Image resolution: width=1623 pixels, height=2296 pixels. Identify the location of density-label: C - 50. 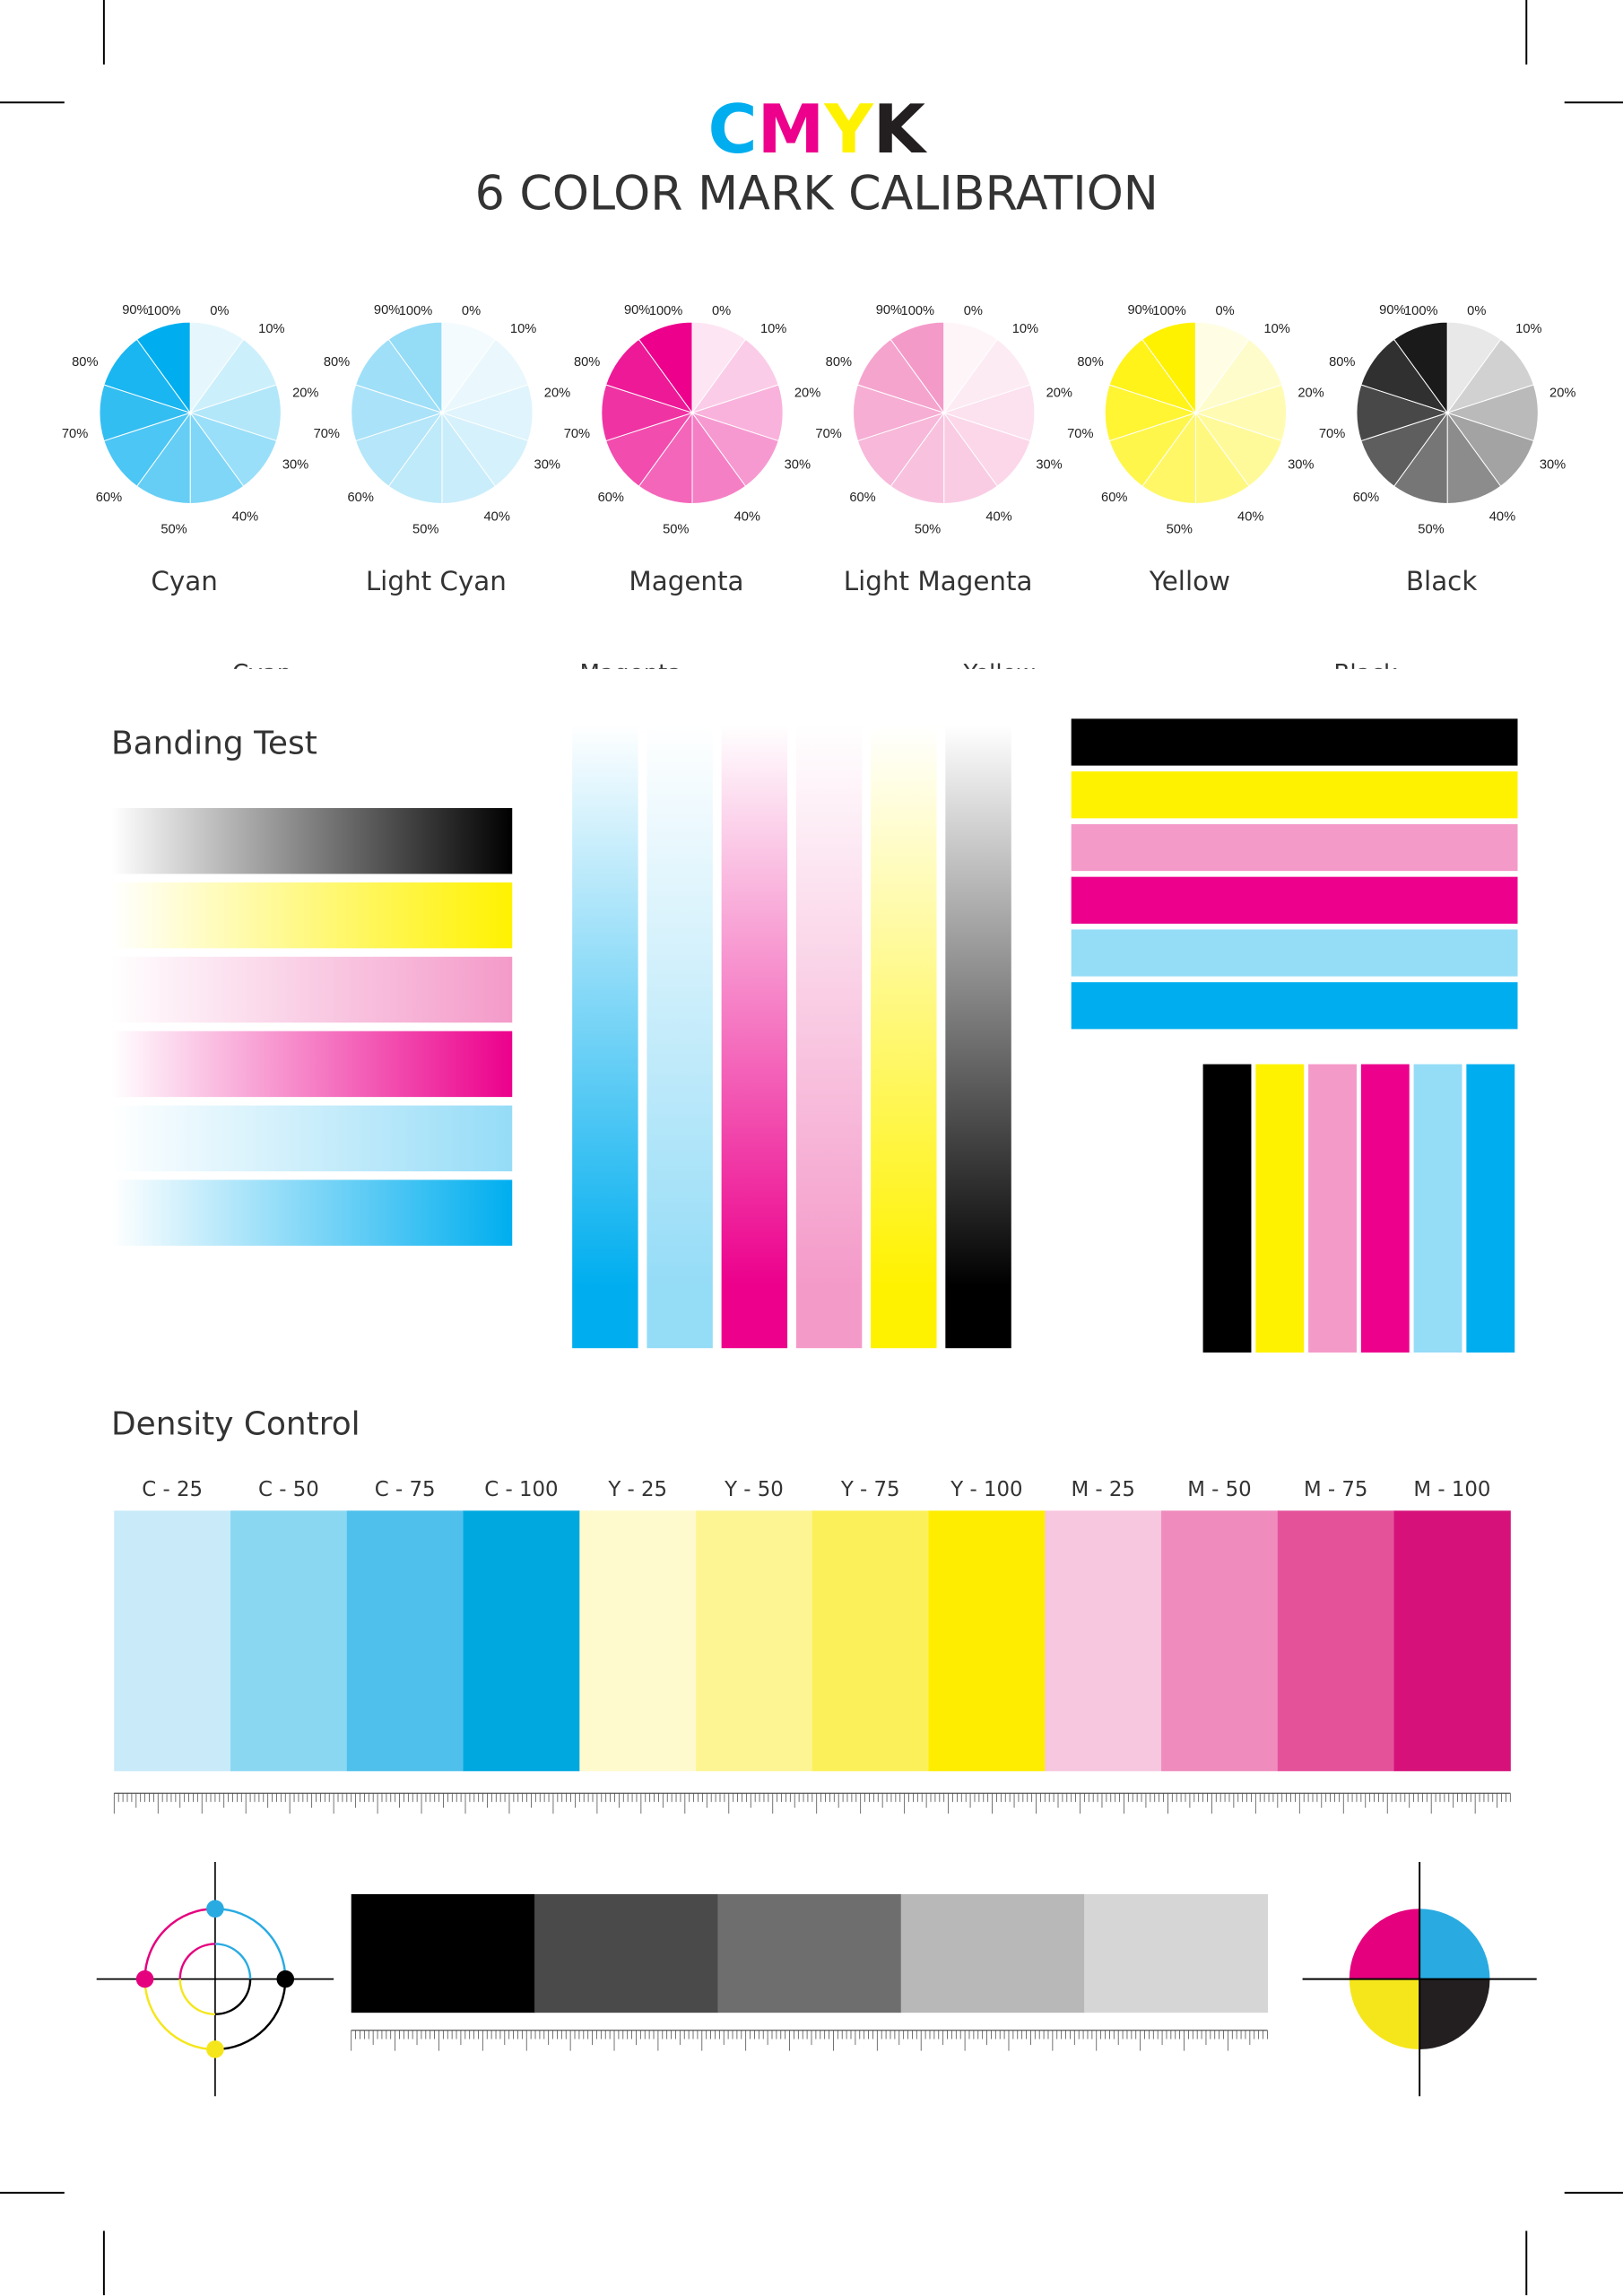
(288, 1489).